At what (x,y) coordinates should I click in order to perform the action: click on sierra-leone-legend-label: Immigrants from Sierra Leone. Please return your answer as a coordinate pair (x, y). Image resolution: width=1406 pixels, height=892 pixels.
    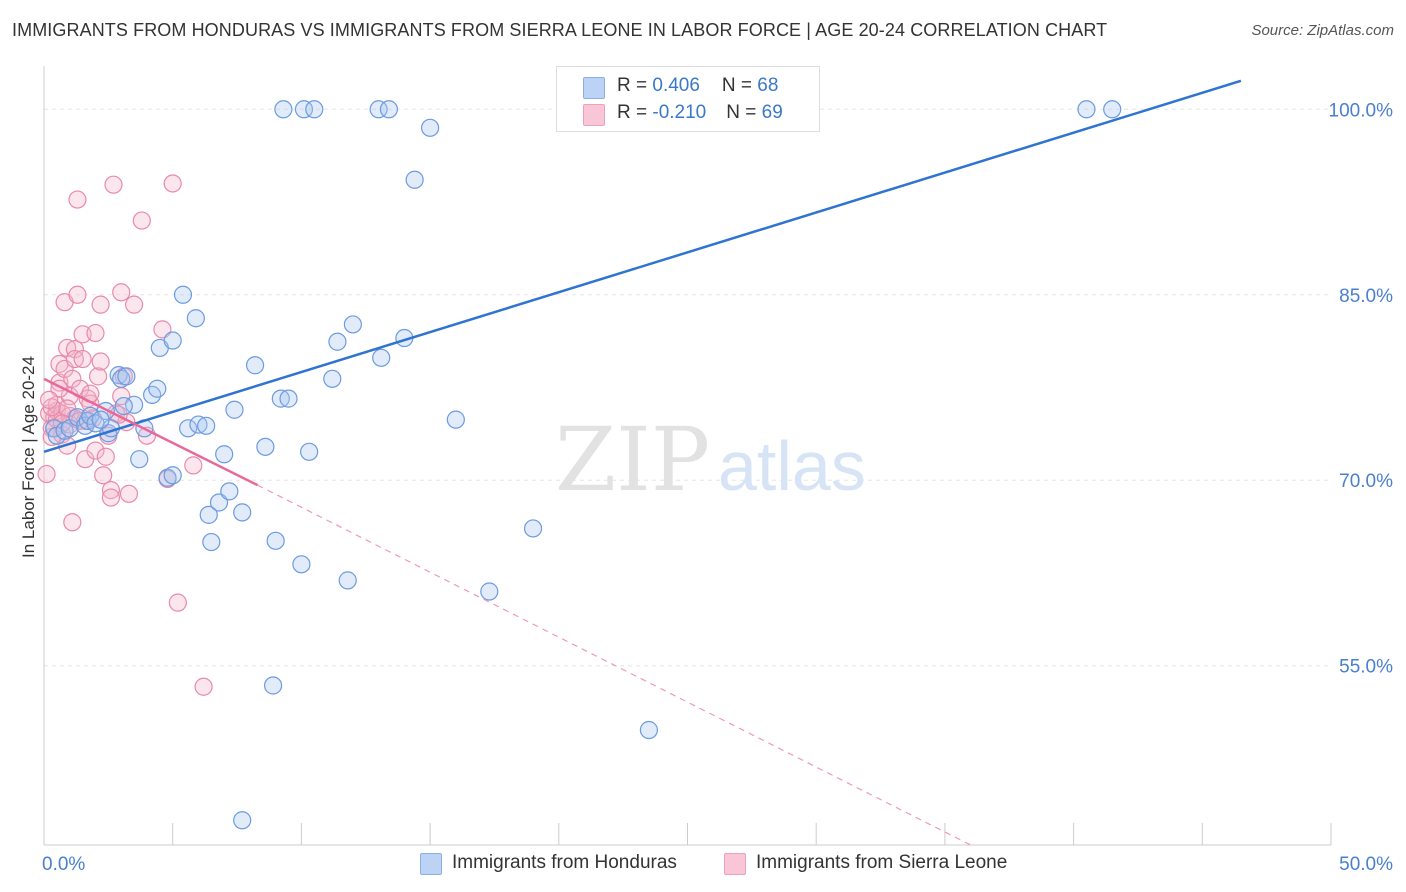
    Looking at the image, I should click on (882, 862).